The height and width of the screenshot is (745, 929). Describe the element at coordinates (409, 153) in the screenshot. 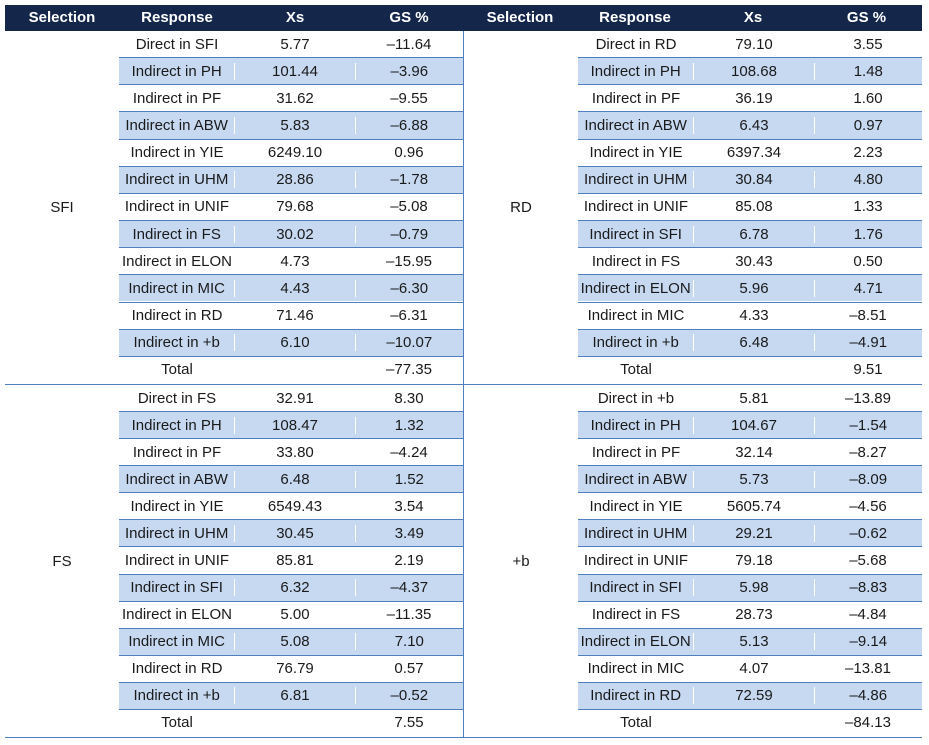

I see `gs-cell: 0.96` at that location.